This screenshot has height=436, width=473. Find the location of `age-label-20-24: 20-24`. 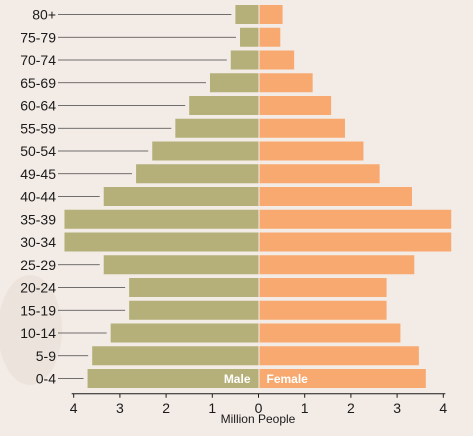

age-label-20-24: 20-24 is located at coordinates (38, 288).